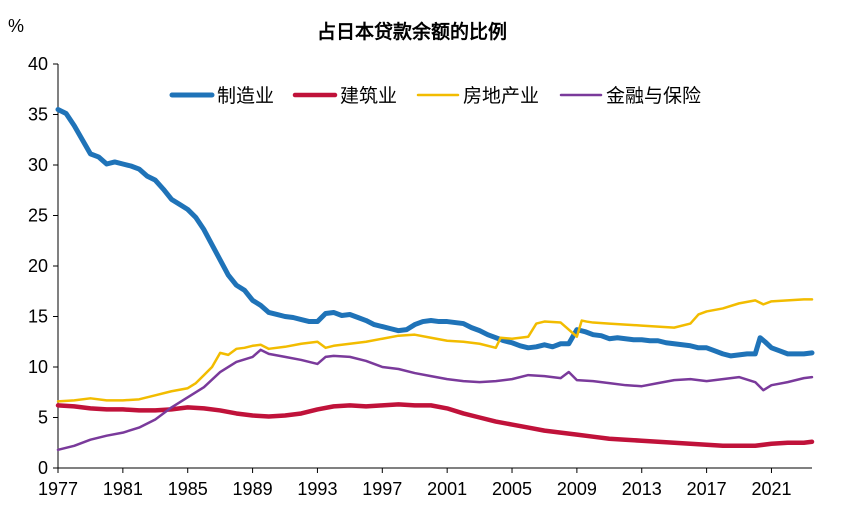 The image size is (865, 515). I want to click on x-tick-label: 2001, so click(447, 489).